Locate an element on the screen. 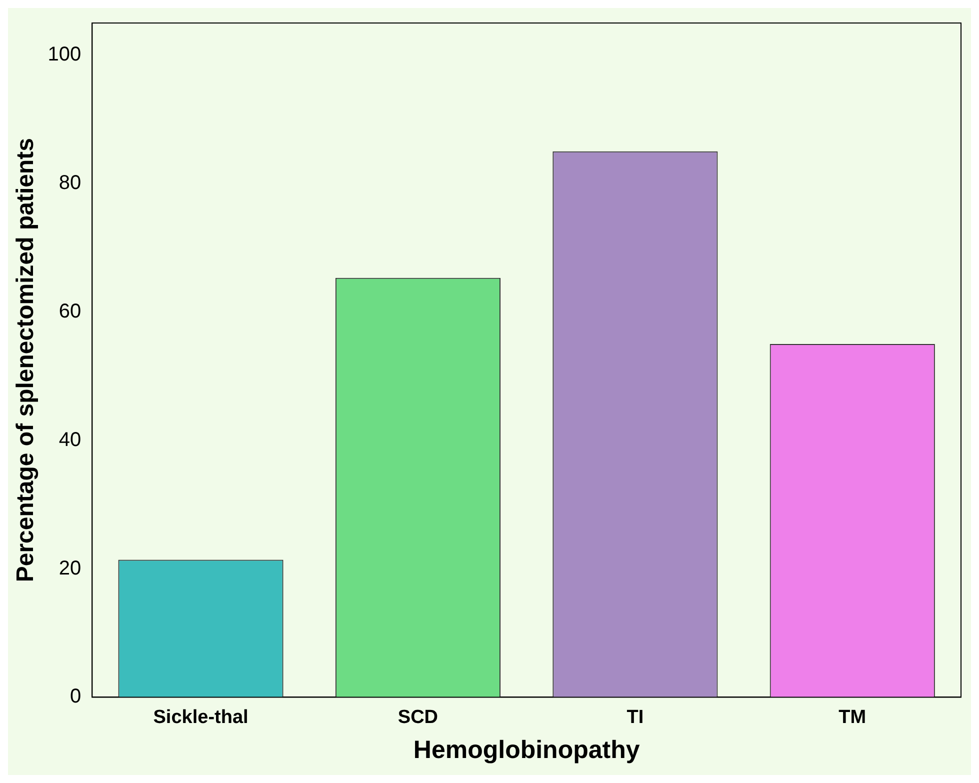  x-tick-label: TI is located at coordinates (635, 717).